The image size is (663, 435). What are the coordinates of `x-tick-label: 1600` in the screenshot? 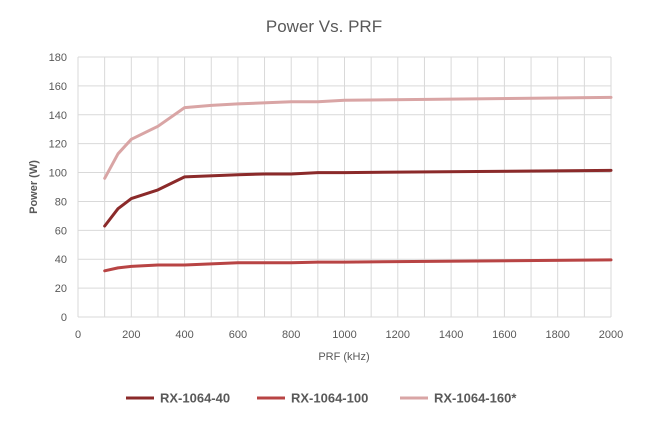 It's located at (504, 335).